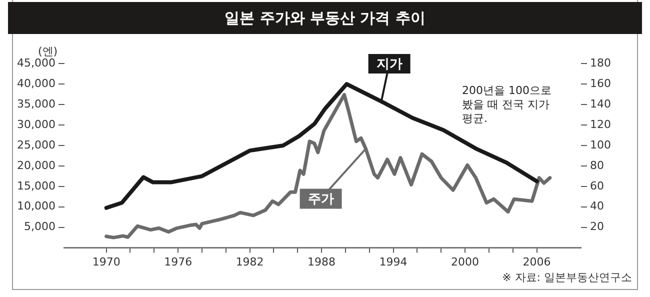  I want to click on x-tick-label: 1970, so click(106, 261).